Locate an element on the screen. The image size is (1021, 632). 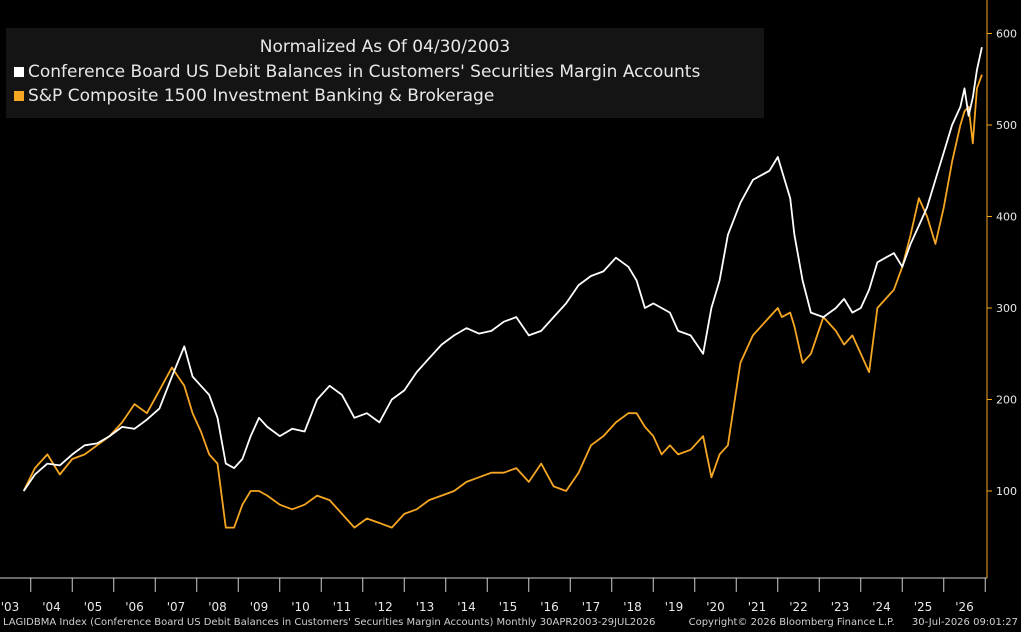
x-tick-label: '11 is located at coordinates (342, 607).